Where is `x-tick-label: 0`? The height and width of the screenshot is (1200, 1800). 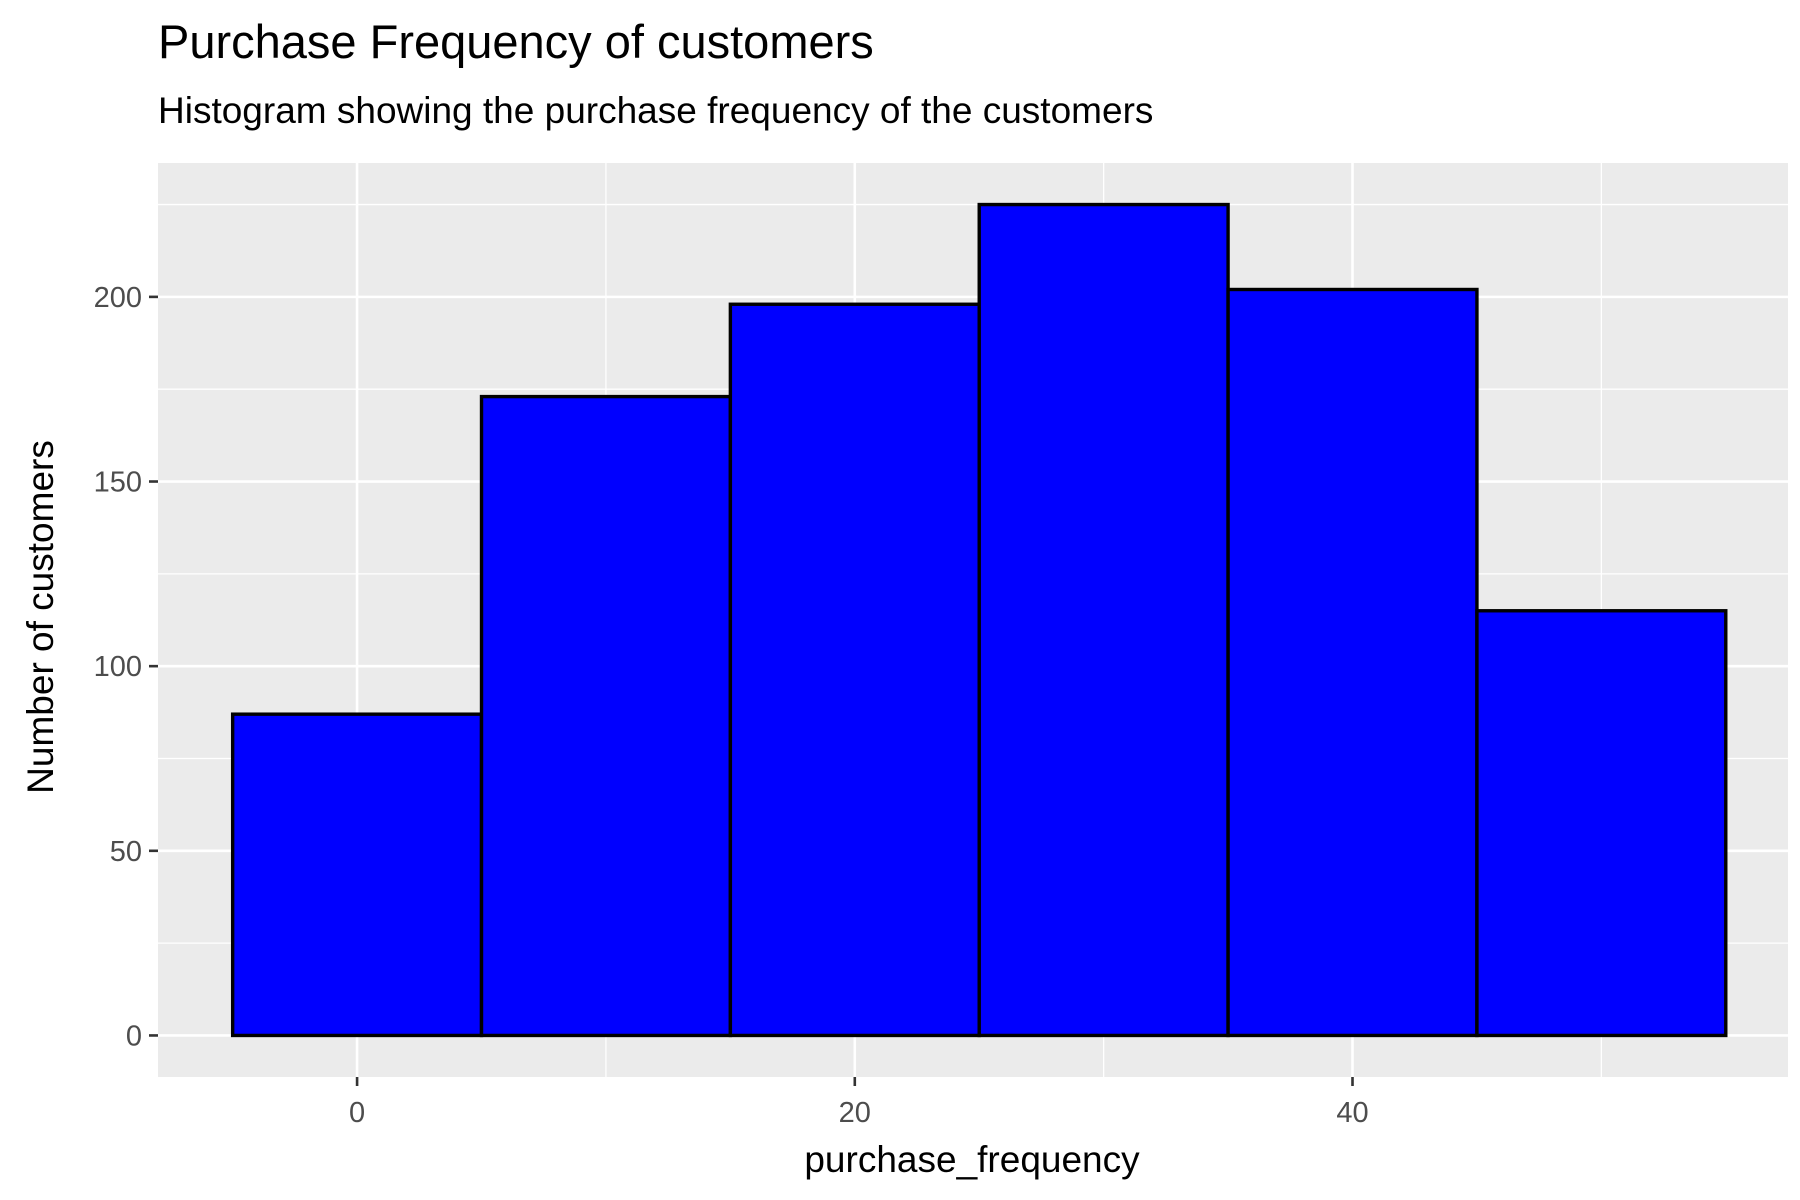
x-tick-label: 0 is located at coordinates (357, 1113).